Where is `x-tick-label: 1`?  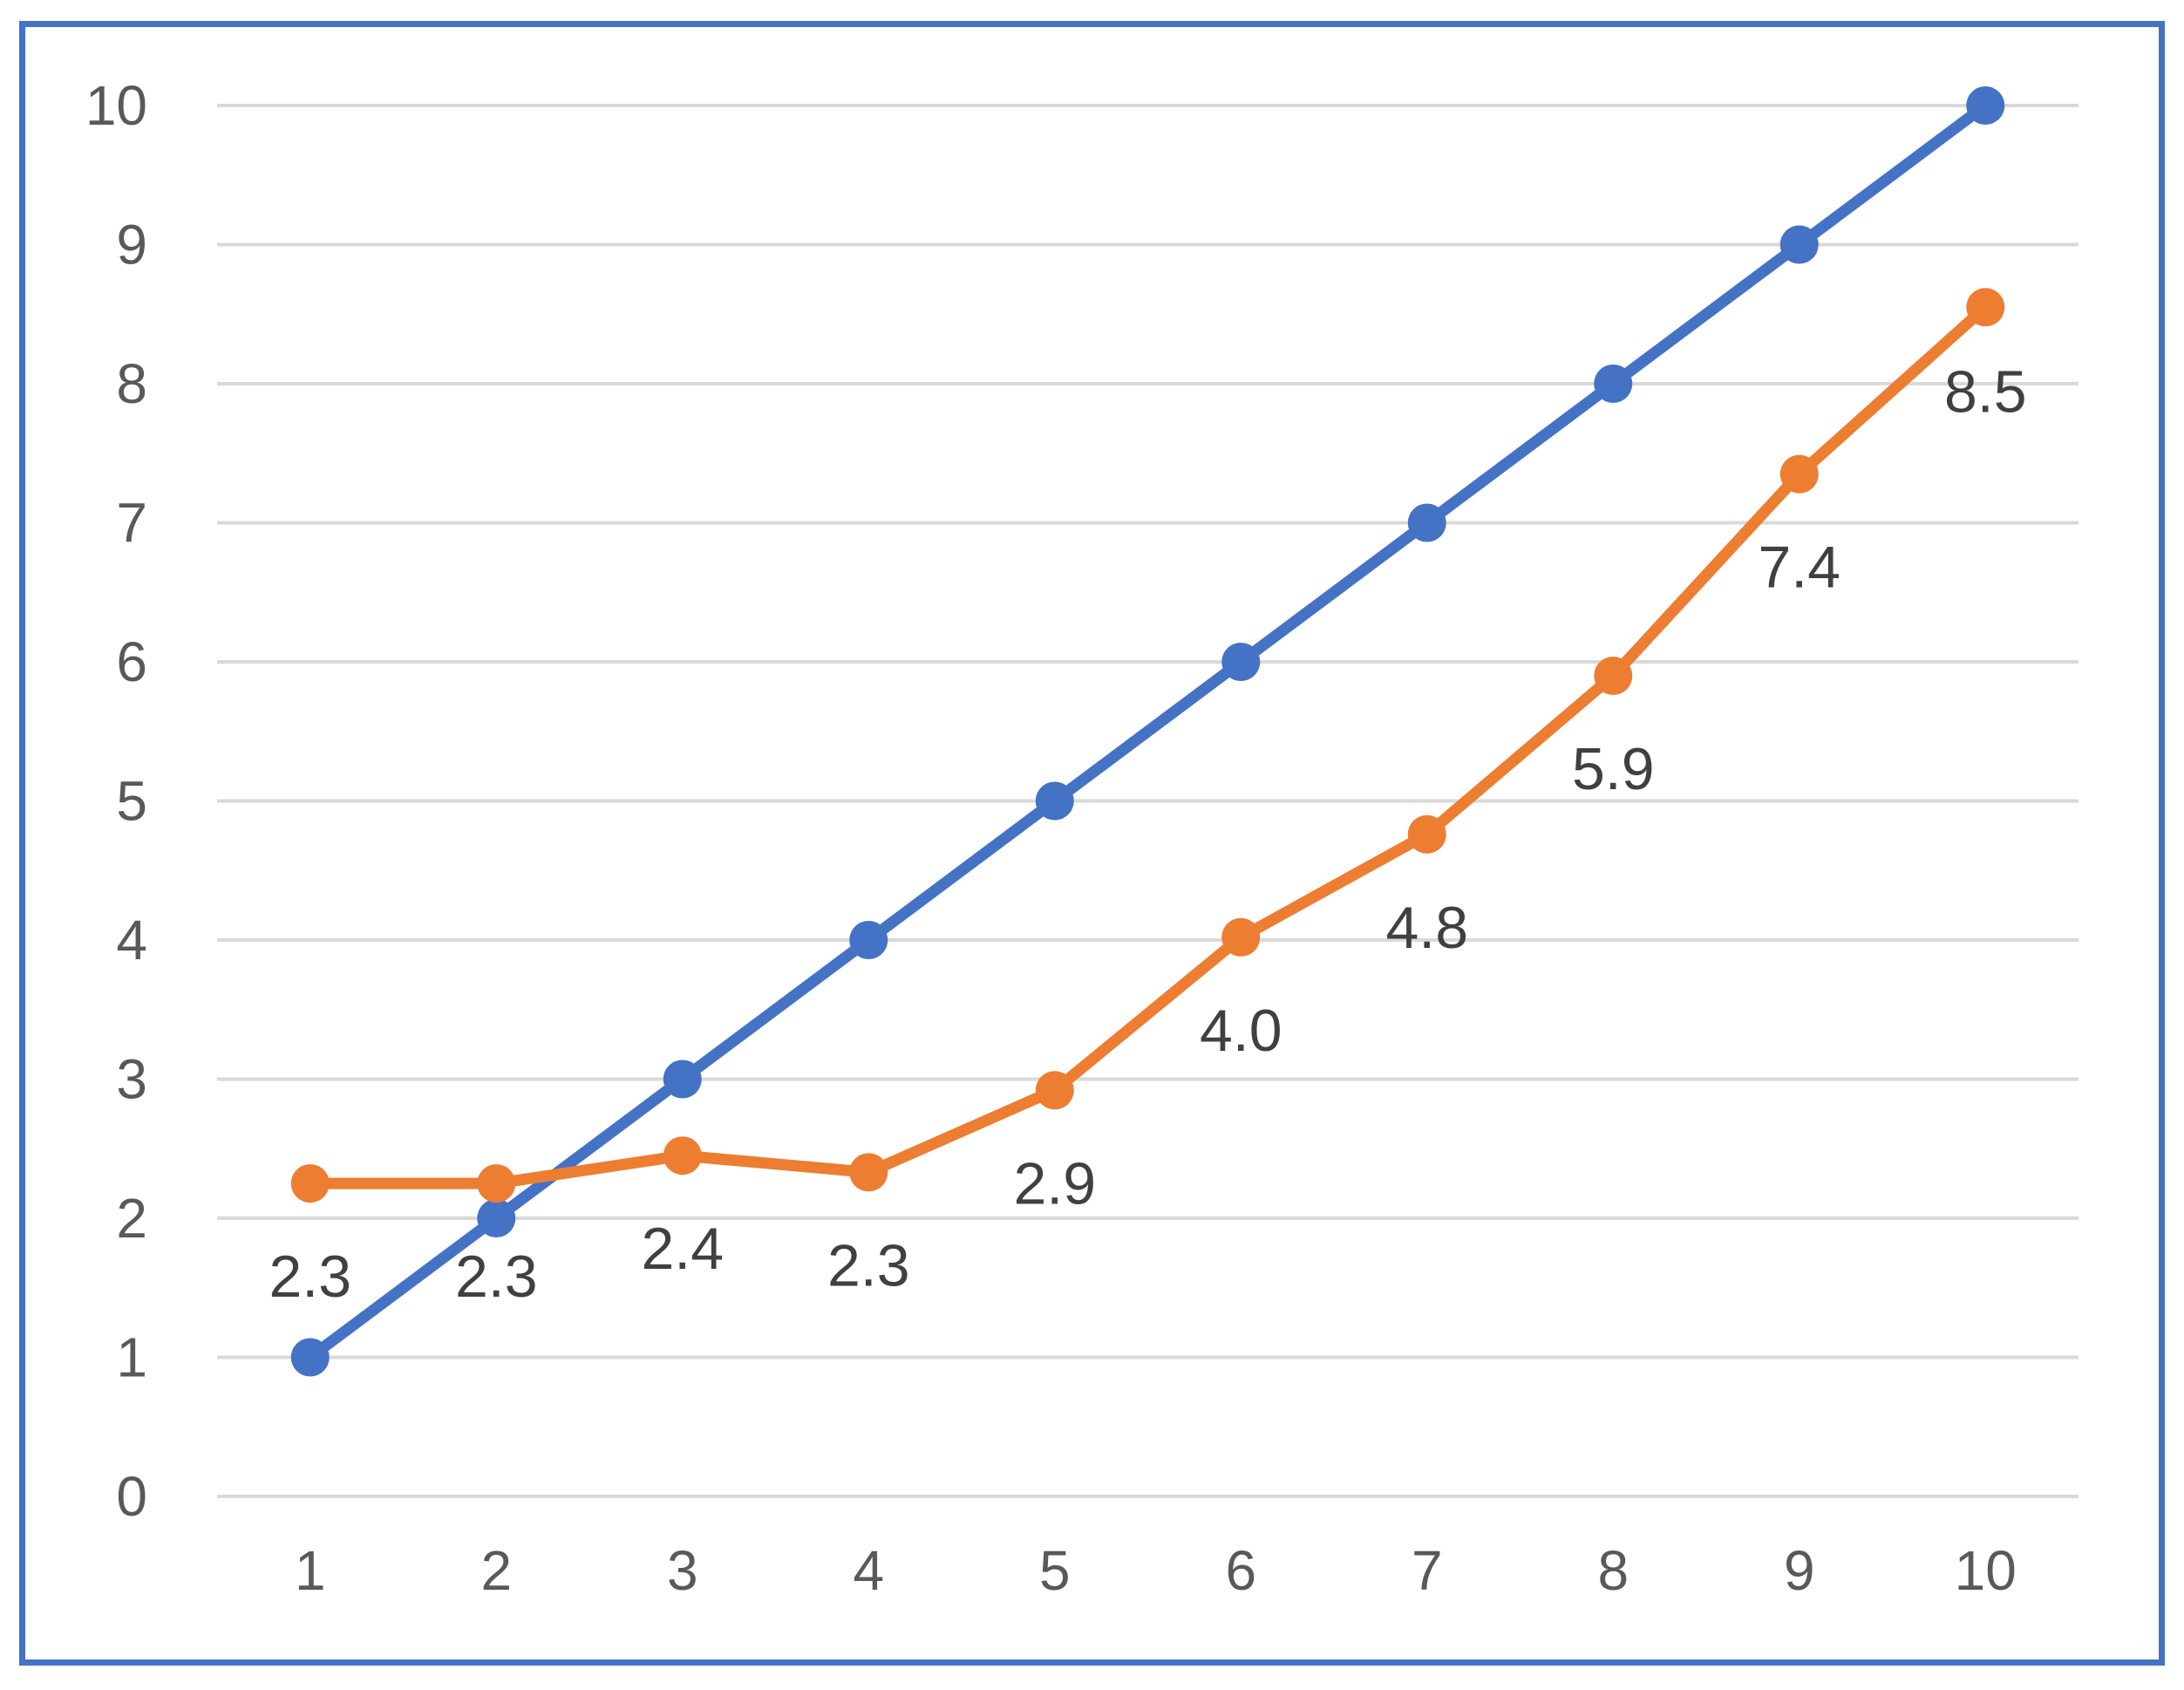 x-tick-label: 1 is located at coordinates (310, 1570).